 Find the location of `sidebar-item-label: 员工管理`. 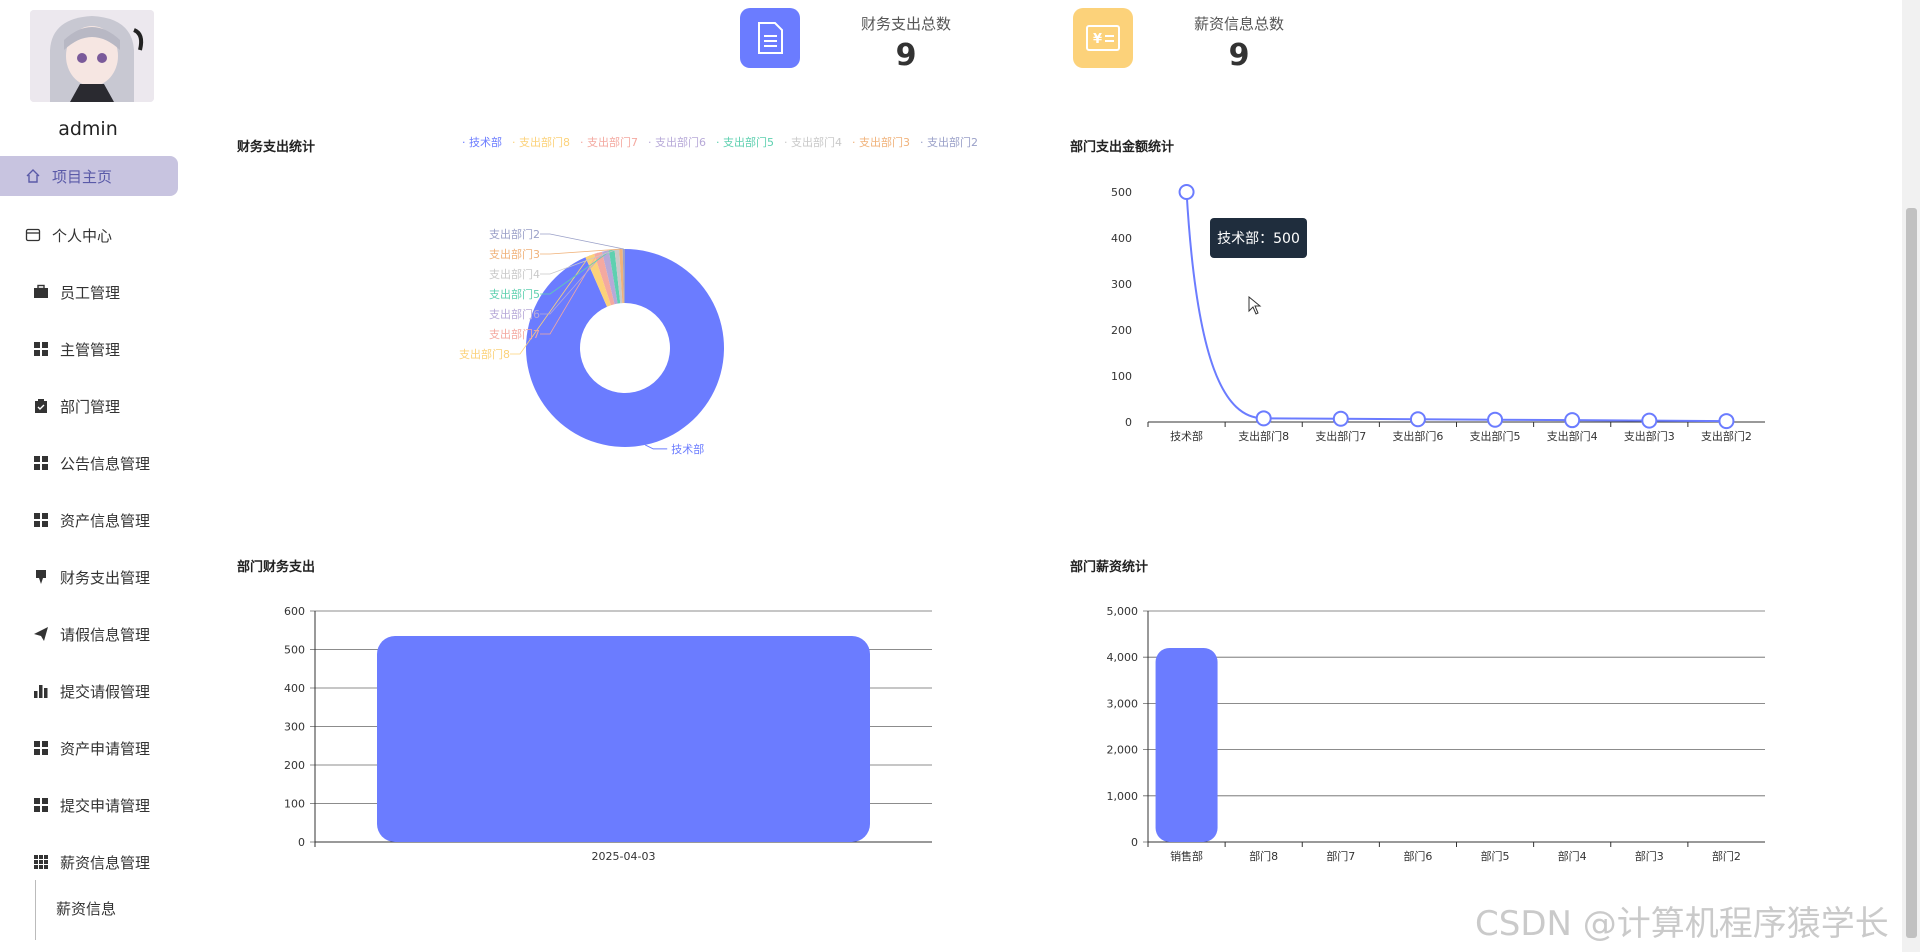

sidebar-item-label: 员工管理 is located at coordinates (90, 292).